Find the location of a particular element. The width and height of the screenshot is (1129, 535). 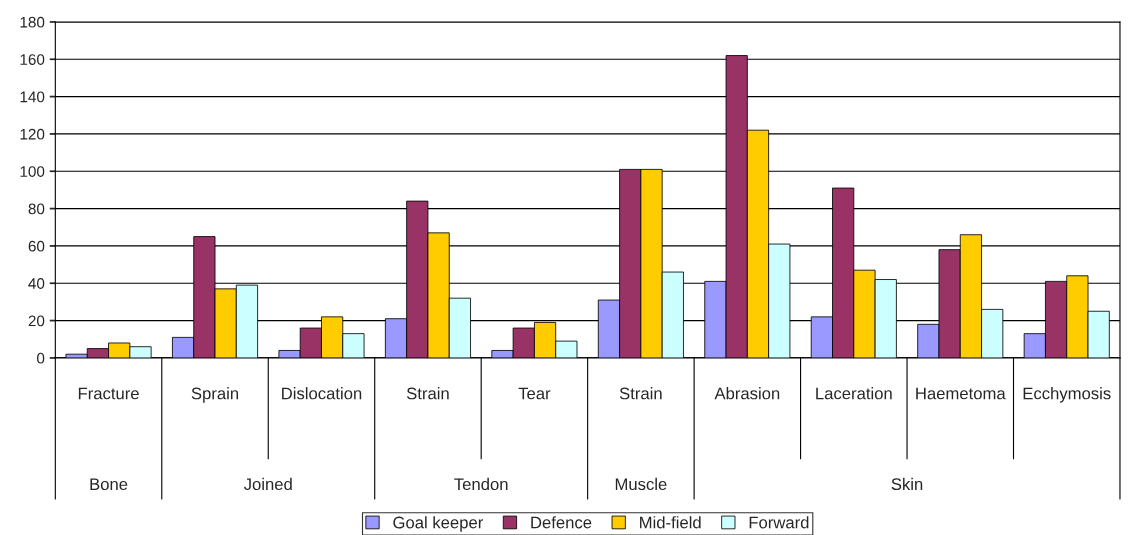

y-tick-label: 20 is located at coordinates (36, 321).